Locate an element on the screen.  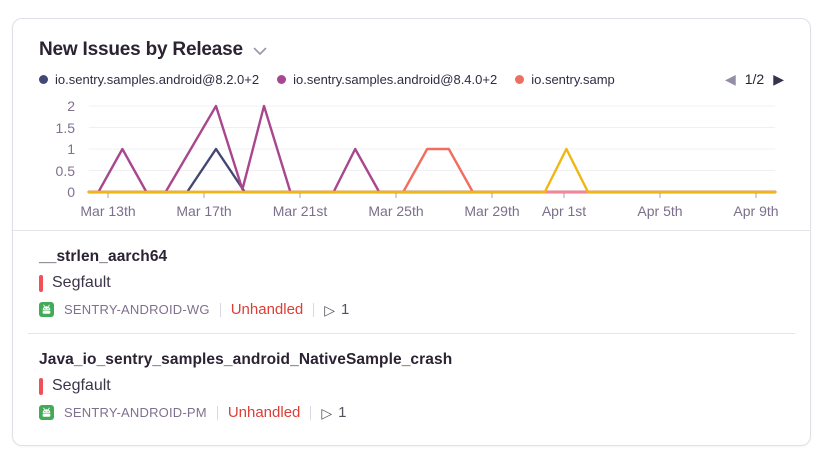
project-slug: SENTRY-ANDROID-WG is located at coordinates (137, 309).